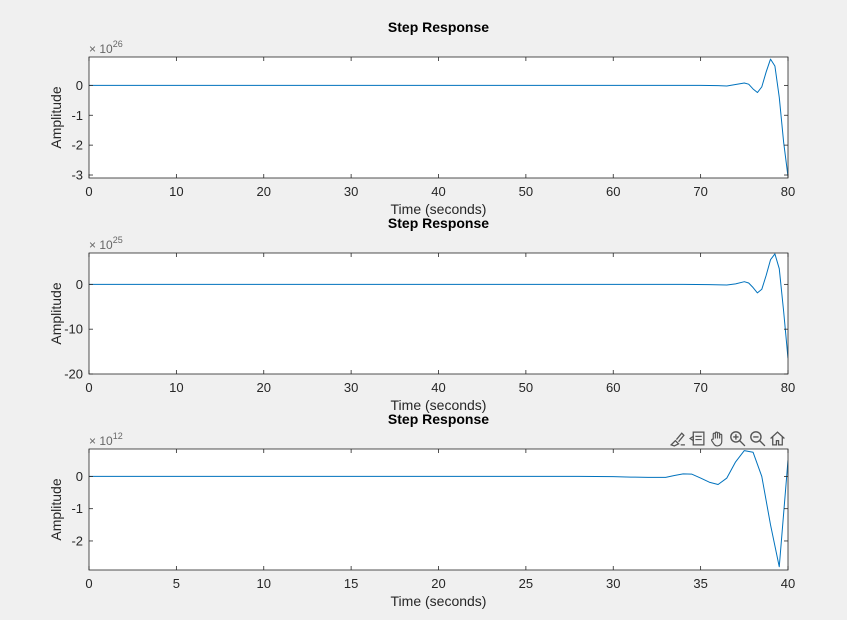 This screenshot has width=847, height=620. Describe the element at coordinates (677, 438) in the screenshot. I see `brush-icon` at that location.